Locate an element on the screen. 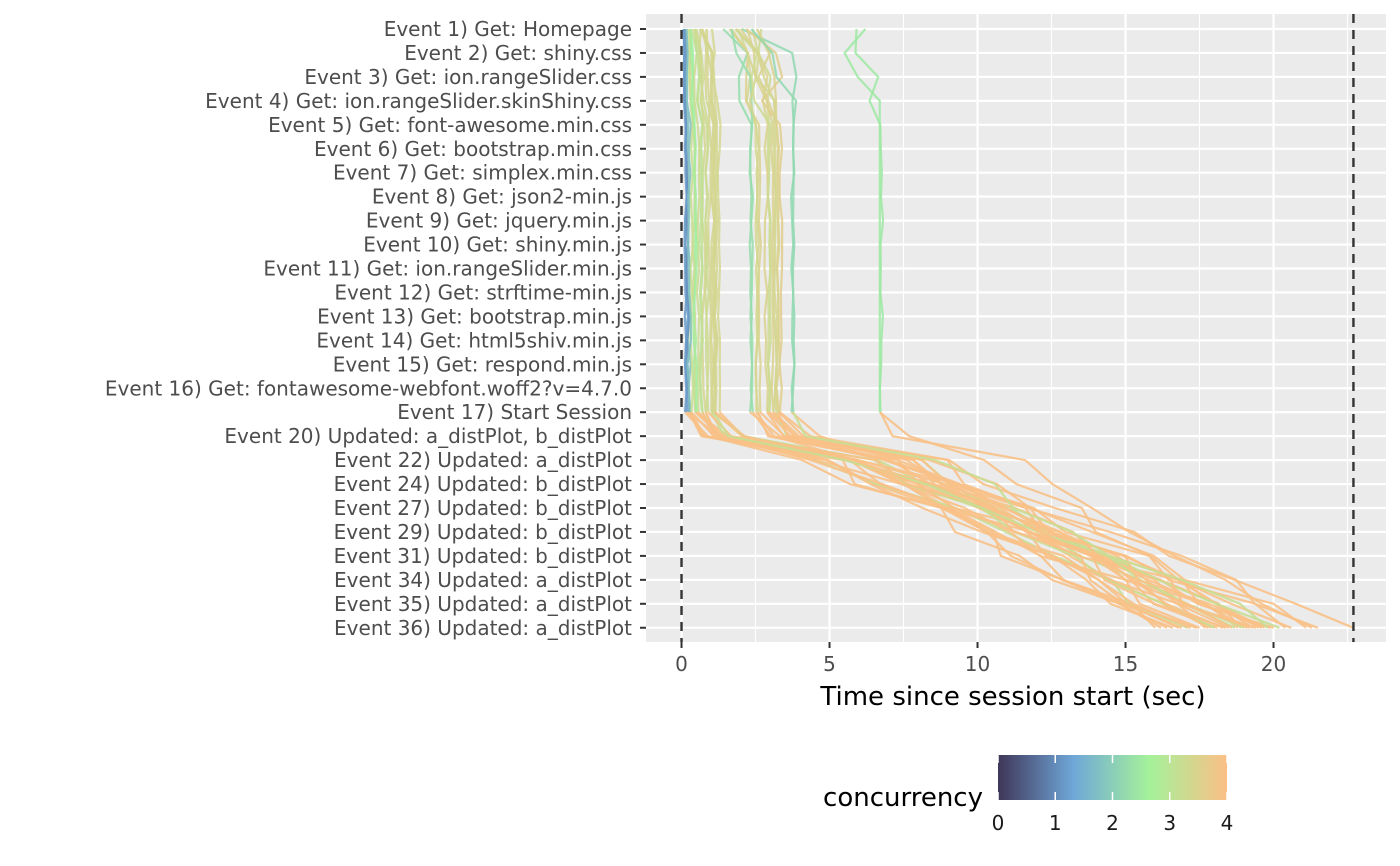  x-axis-title: Time since session start (sec) is located at coordinates (1012, 697).